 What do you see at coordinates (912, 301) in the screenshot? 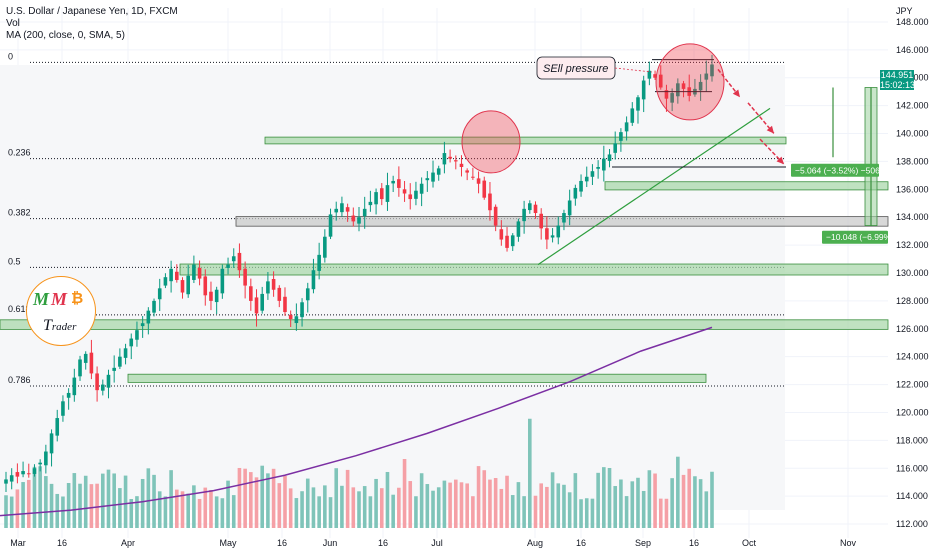
I see `y-tick-label: 128.000` at bounding box center [912, 301].